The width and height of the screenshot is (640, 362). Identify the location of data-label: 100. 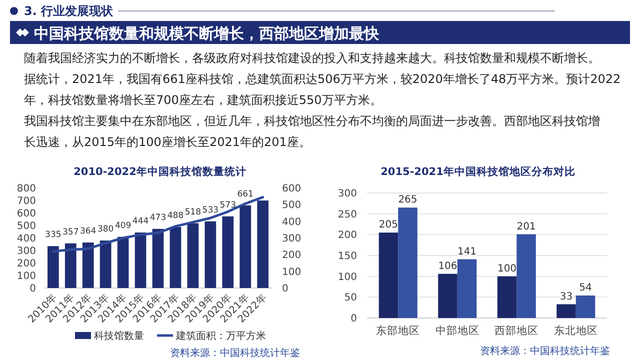
(507, 268).